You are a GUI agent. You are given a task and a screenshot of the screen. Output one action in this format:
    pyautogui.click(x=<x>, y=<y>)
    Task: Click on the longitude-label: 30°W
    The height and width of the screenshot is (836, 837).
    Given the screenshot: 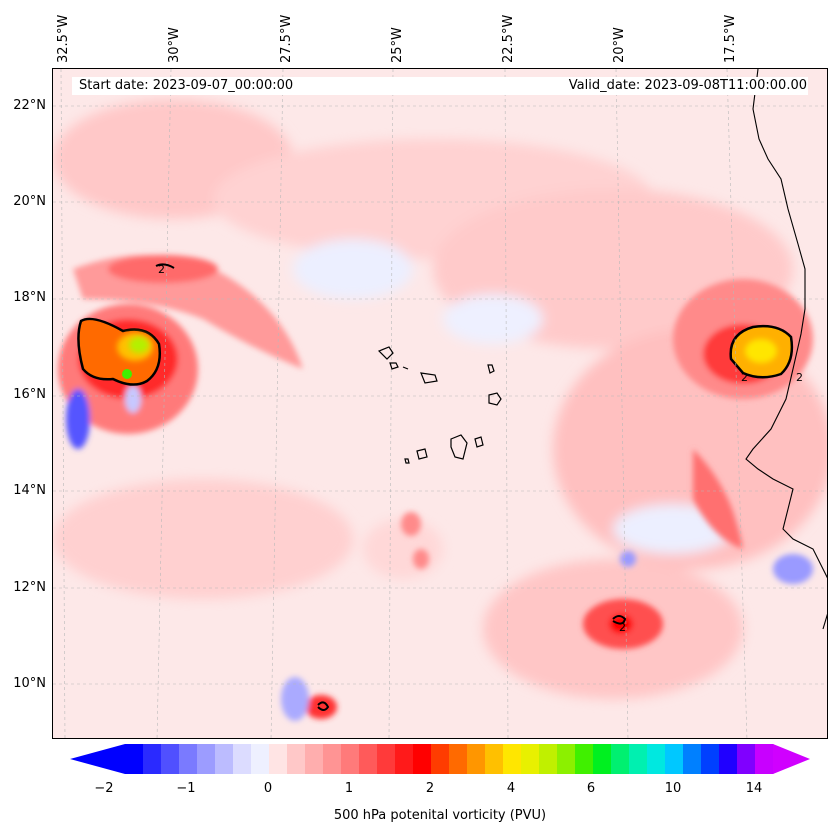 What is the action you would take?
    pyautogui.click(x=174, y=45)
    